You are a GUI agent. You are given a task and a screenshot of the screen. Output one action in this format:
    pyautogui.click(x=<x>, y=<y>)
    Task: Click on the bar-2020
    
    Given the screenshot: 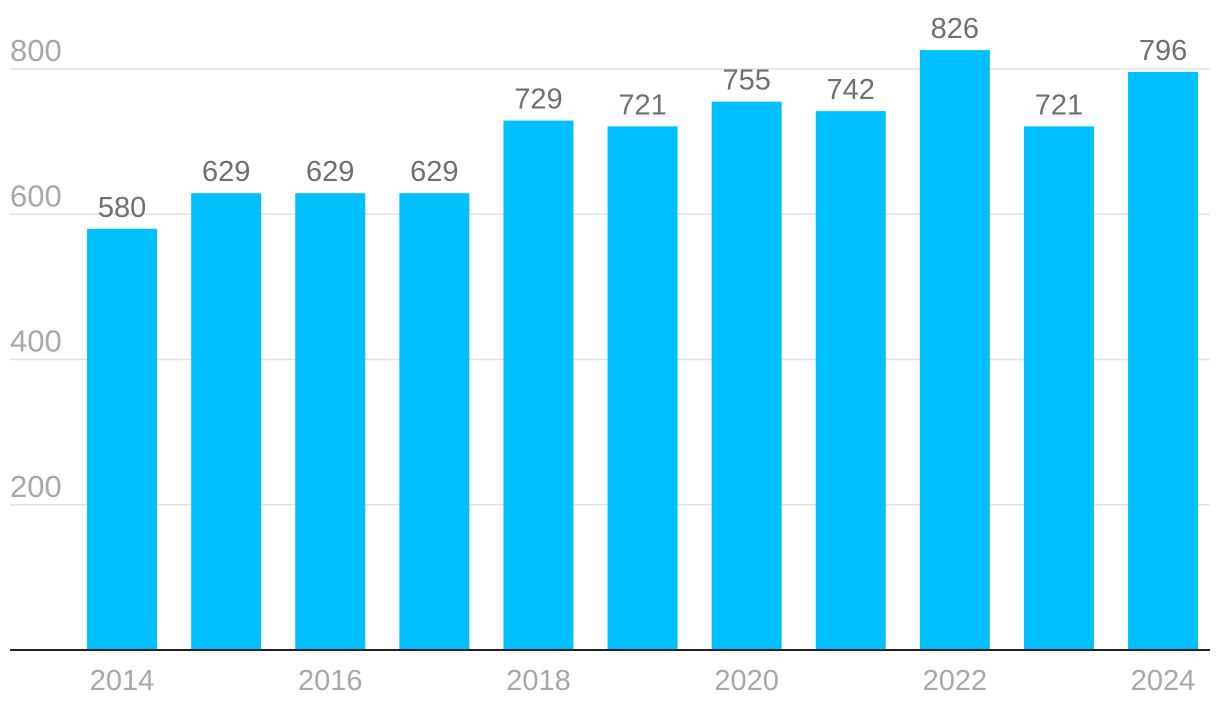 What is the action you would take?
    pyautogui.click(x=746, y=375)
    